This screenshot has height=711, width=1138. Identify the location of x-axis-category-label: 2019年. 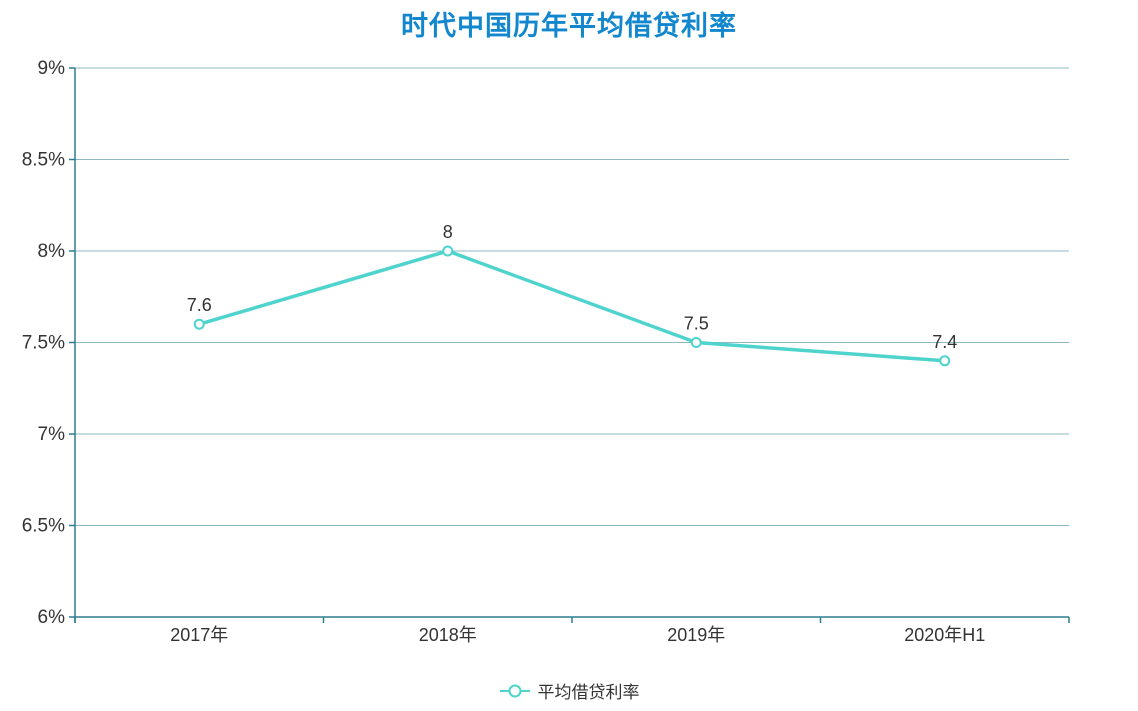
(696, 635).